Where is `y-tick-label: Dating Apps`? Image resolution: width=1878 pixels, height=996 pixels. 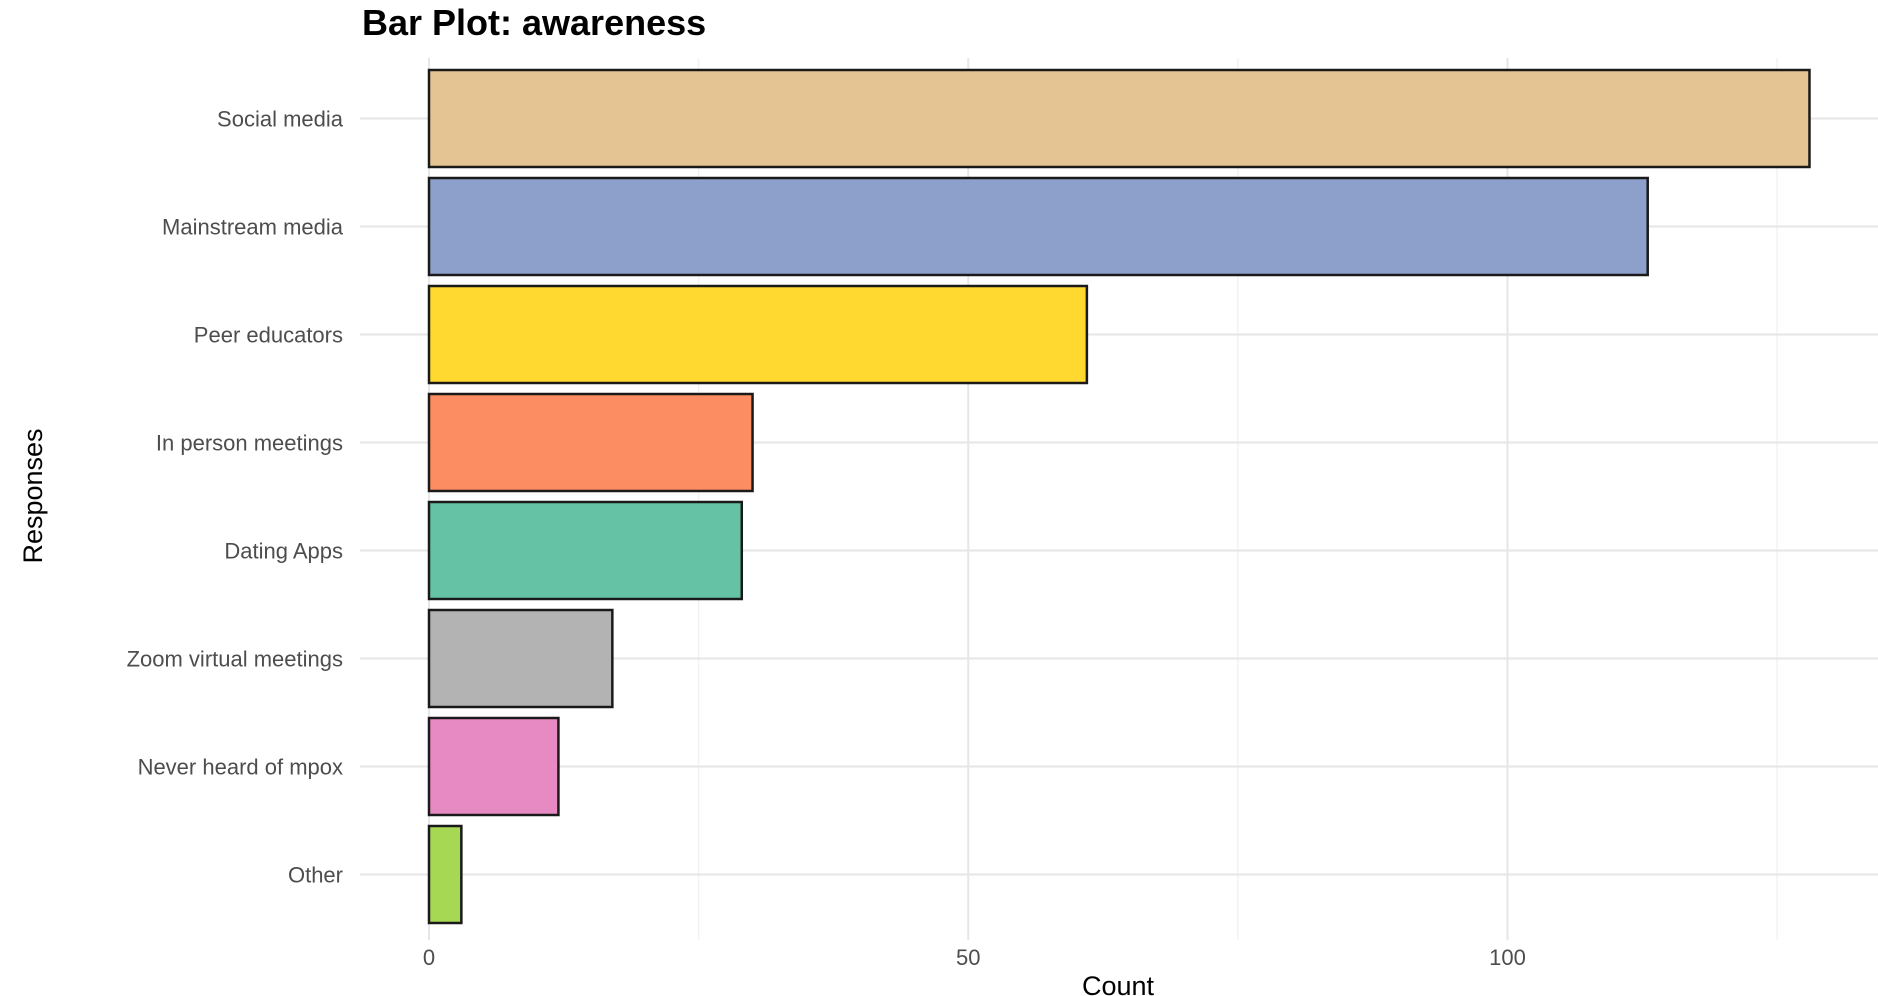
y-tick-label: Dating Apps is located at coordinates (283, 551).